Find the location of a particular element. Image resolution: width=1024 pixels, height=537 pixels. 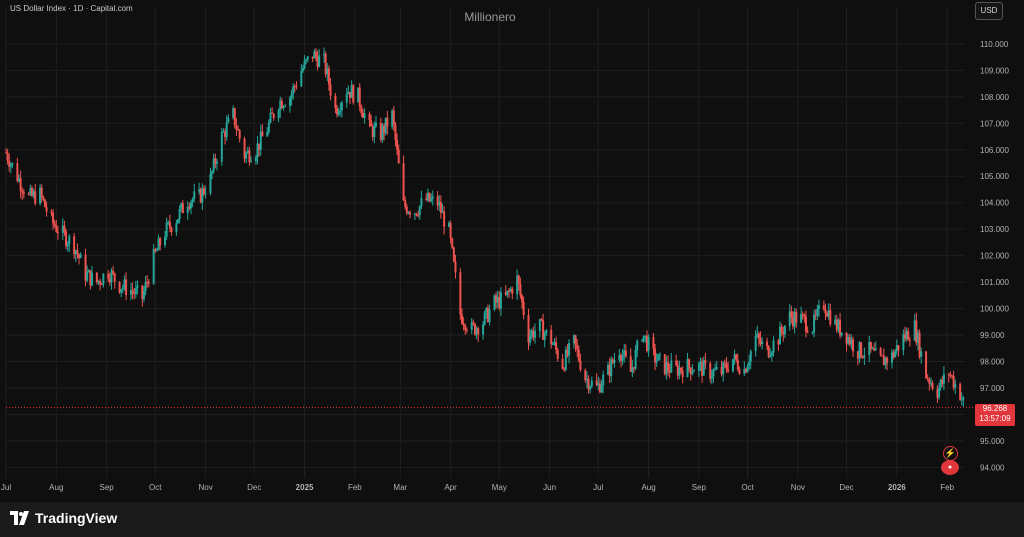

y-tick-label: 103.000 is located at coordinates (994, 229).